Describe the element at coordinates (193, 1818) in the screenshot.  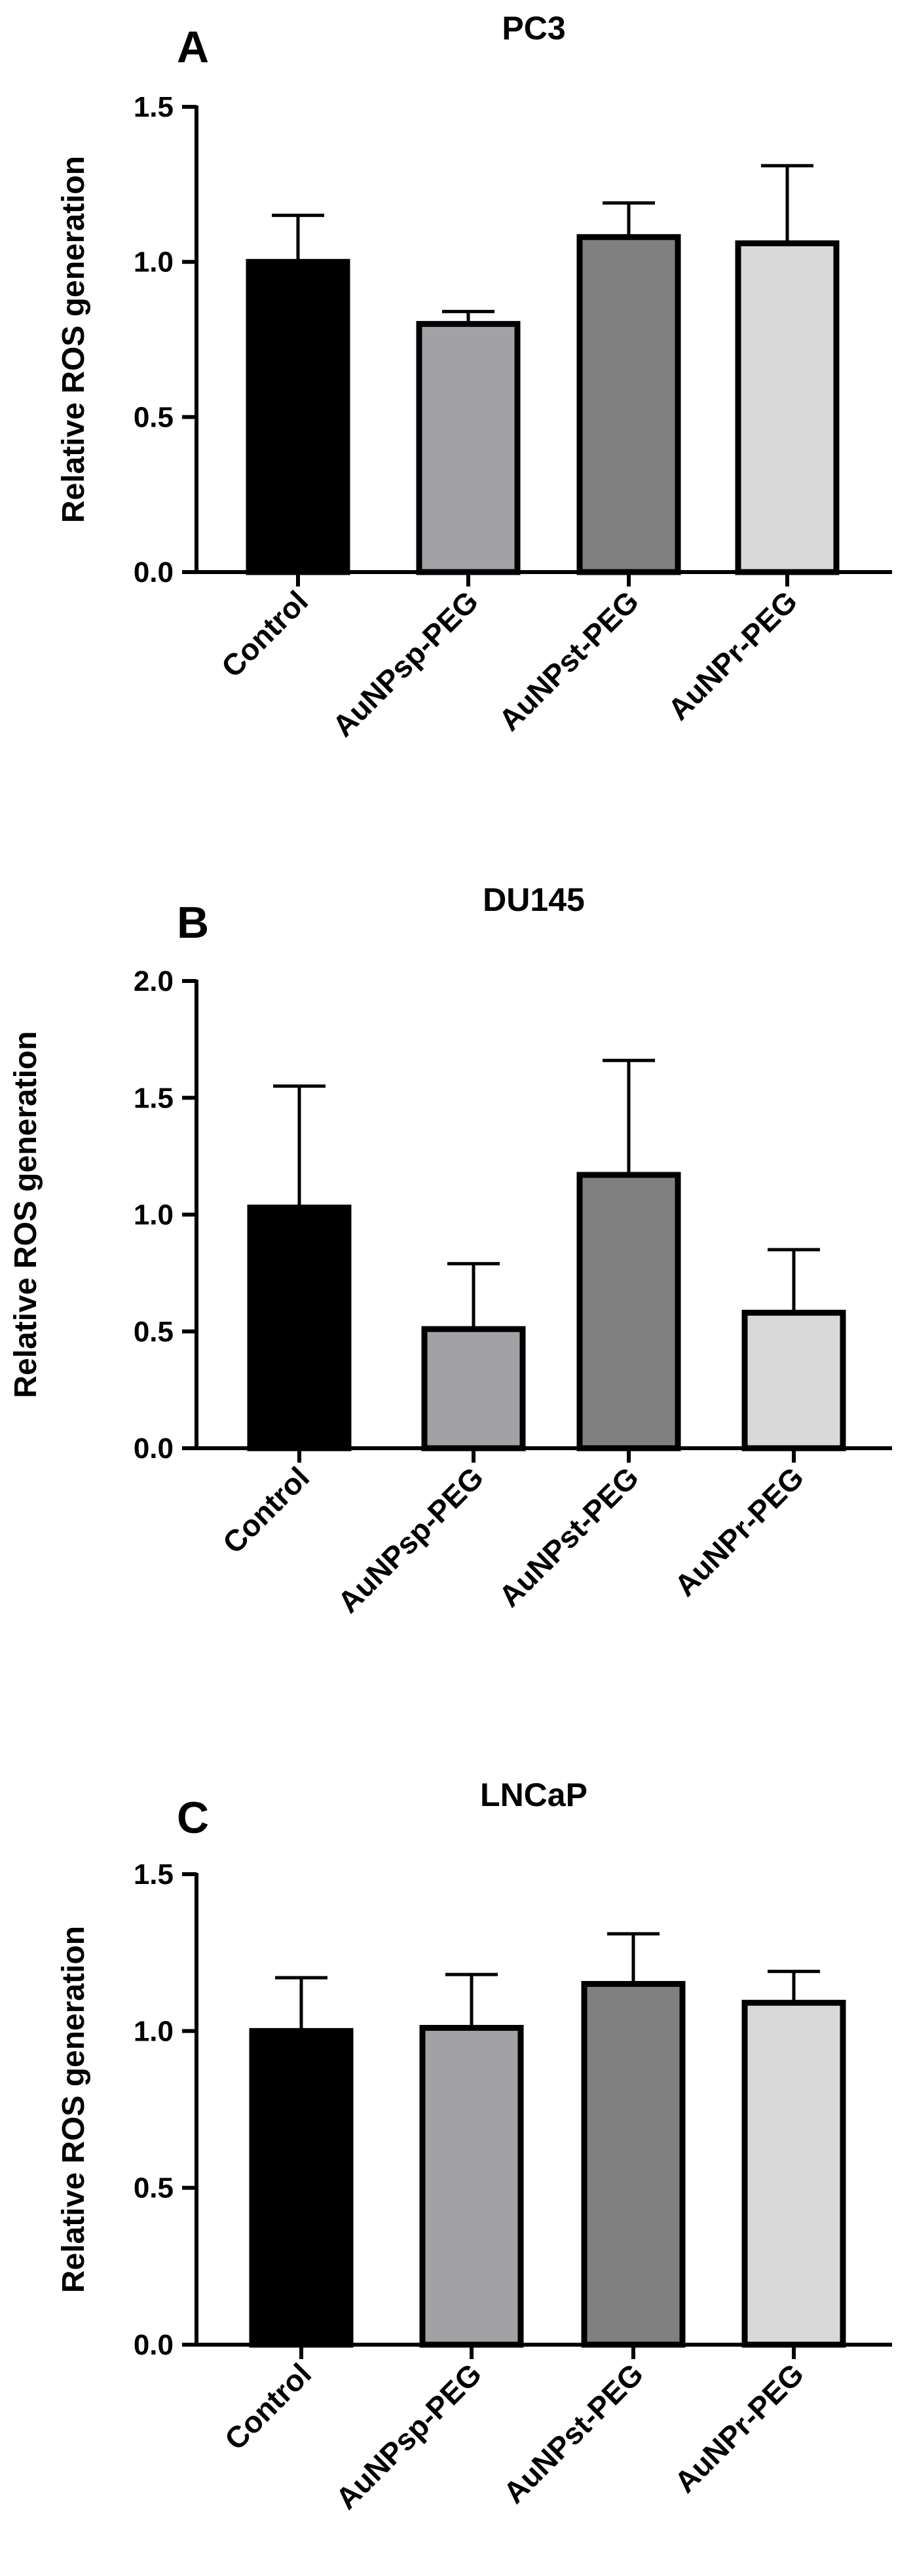
I see `panel-label: C` at that location.